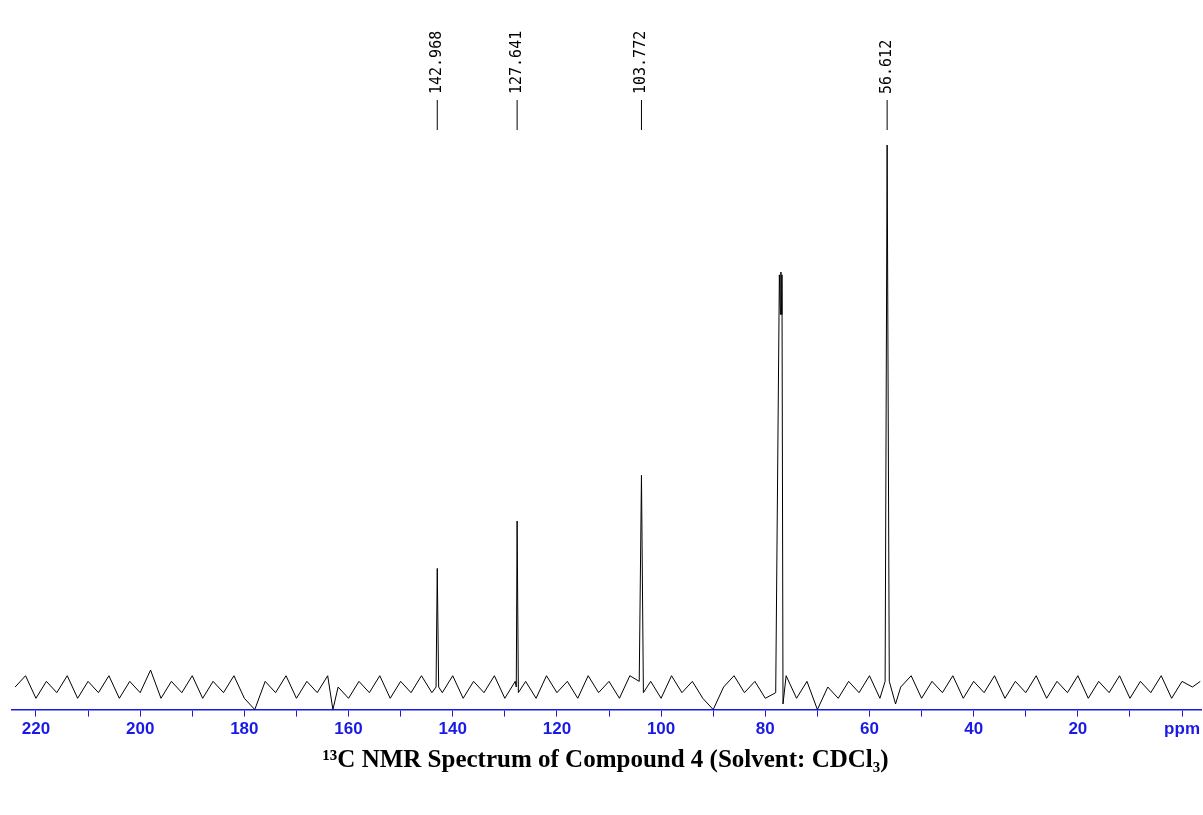 This screenshot has width=1203, height=815. What do you see at coordinates (661, 729) in the screenshot?
I see `x-tick-label: 100` at bounding box center [661, 729].